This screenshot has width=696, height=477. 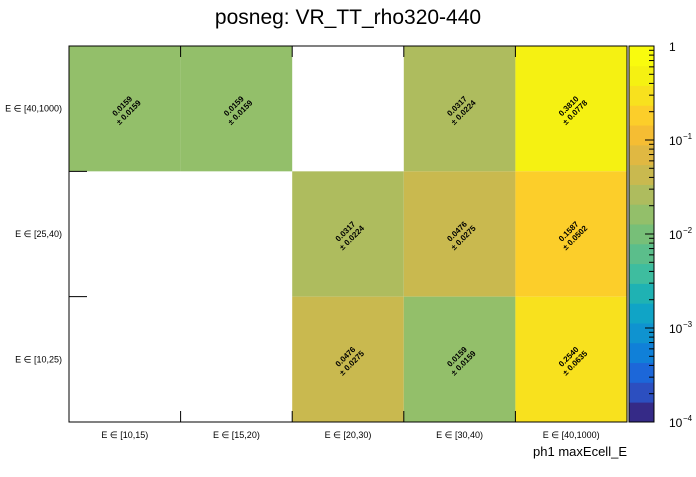 I want to click on color-scale, so click(x=641, y=234).